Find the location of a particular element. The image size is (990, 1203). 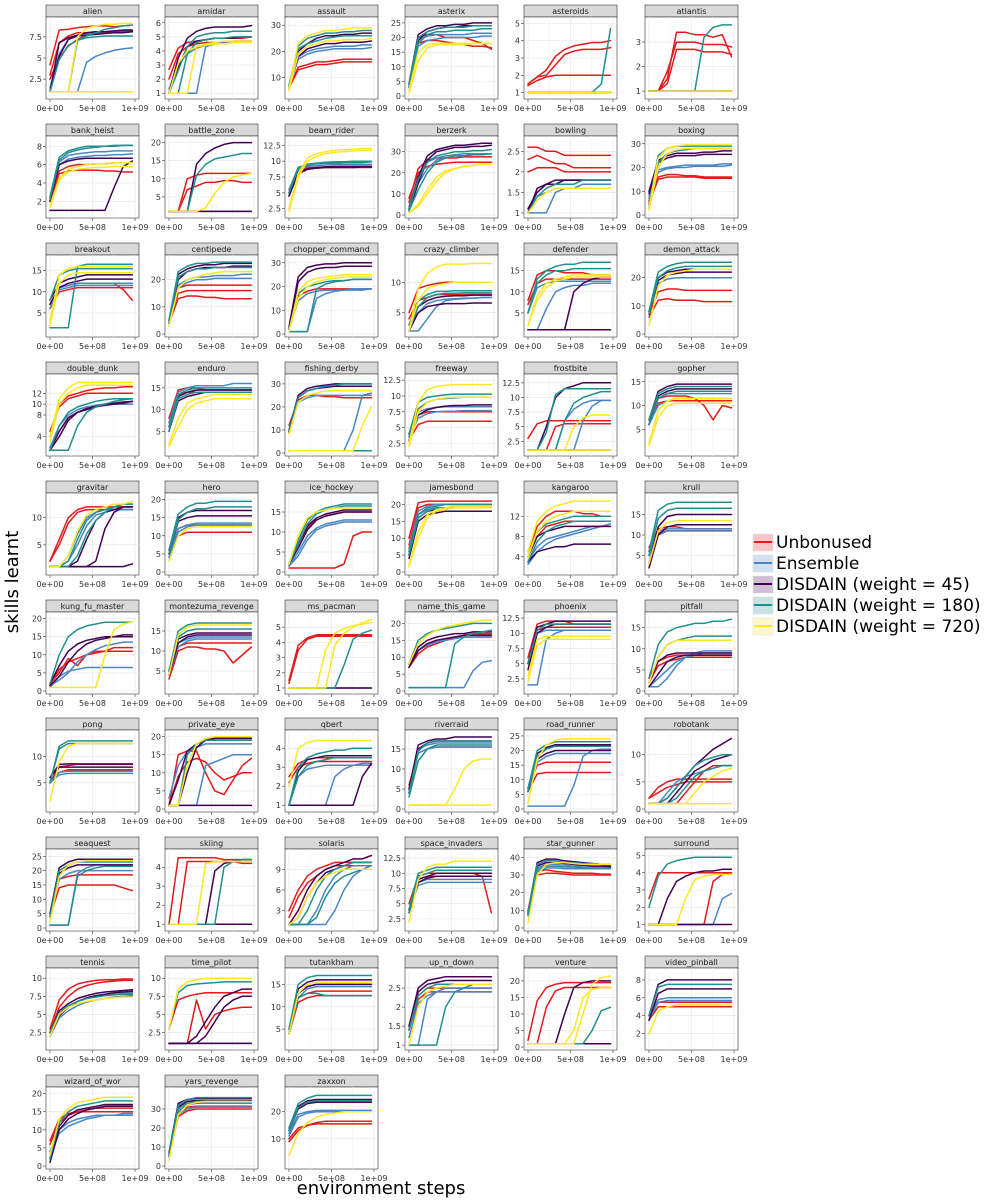

y-tick-label: 8 is located at coordinates (517, 537).